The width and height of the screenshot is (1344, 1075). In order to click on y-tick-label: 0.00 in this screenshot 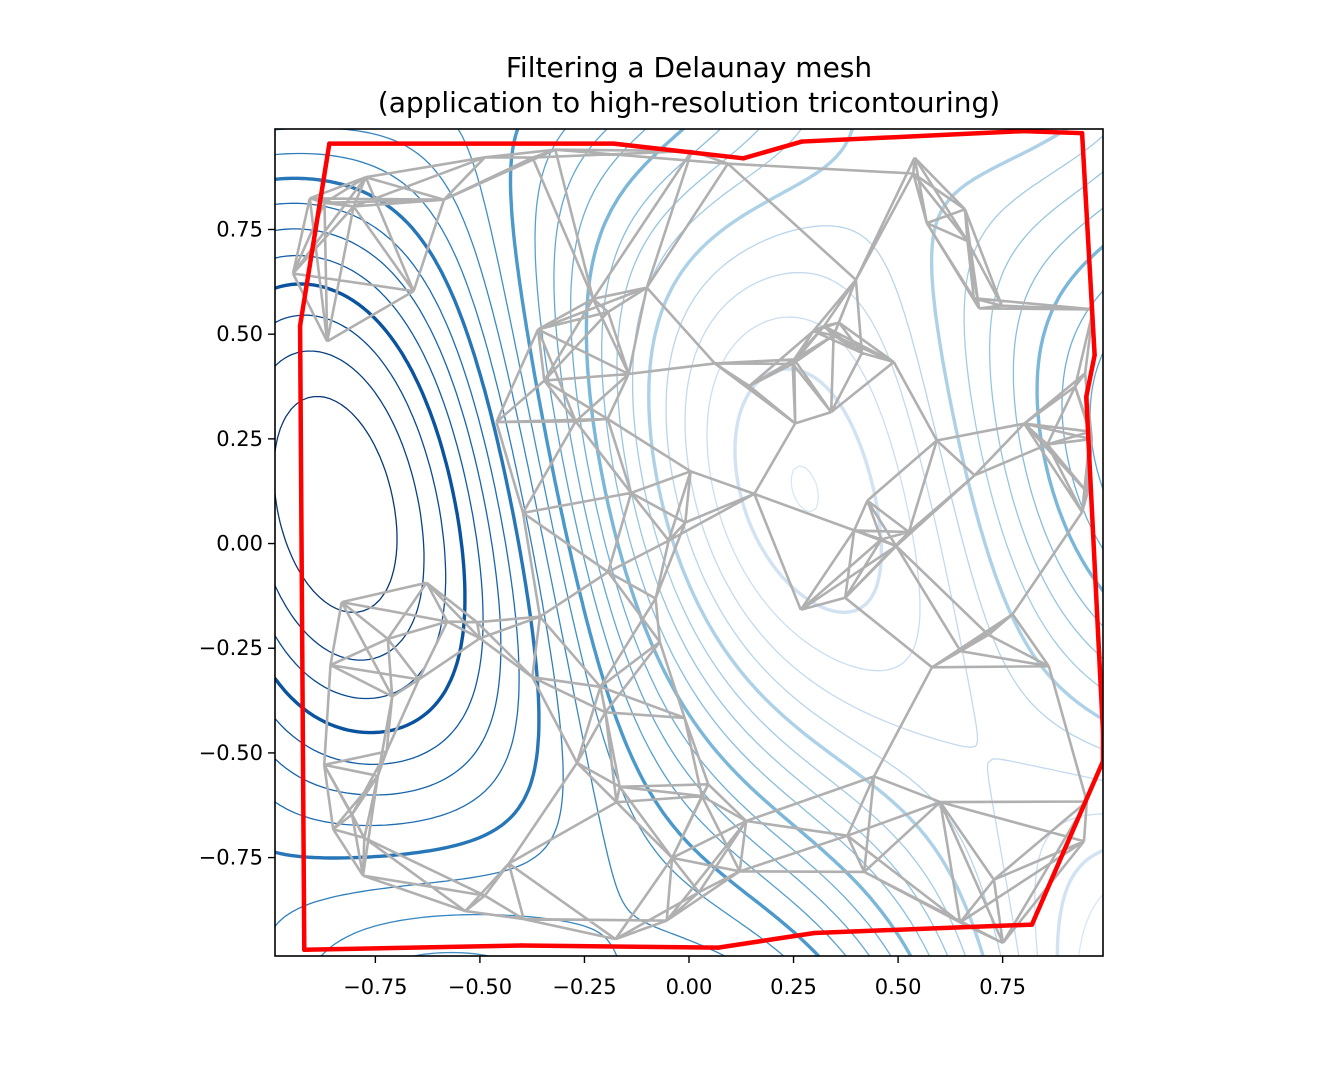, I will do `click(239, 544)`.